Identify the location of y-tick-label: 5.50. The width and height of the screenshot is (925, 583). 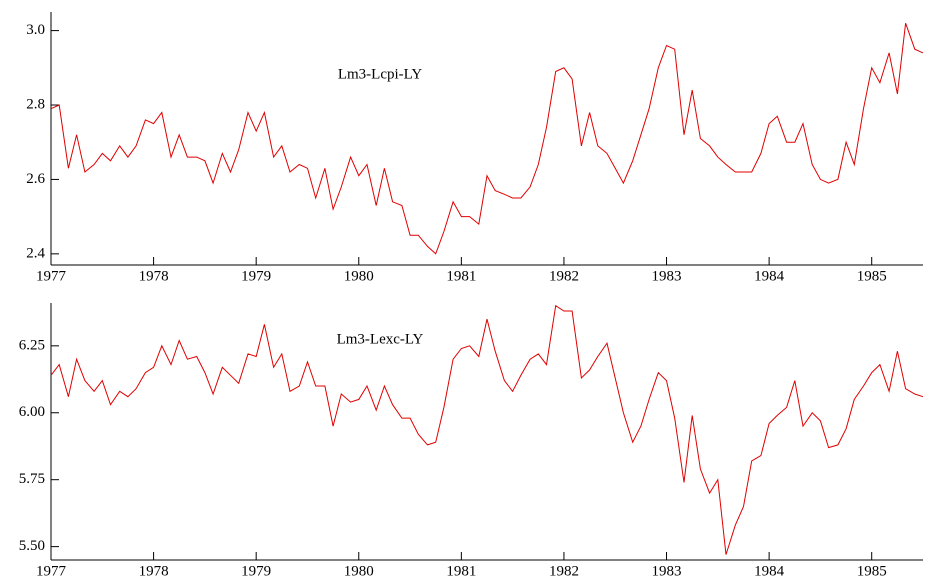
(32, 546).